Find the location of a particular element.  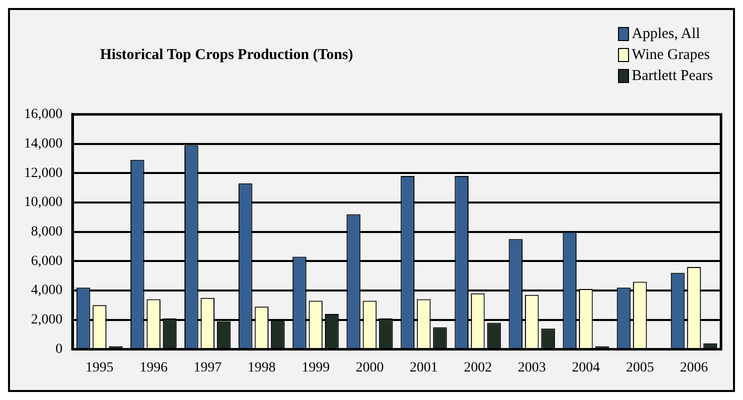

x-tick-label: 1999 is located at coordinates (316, 368).